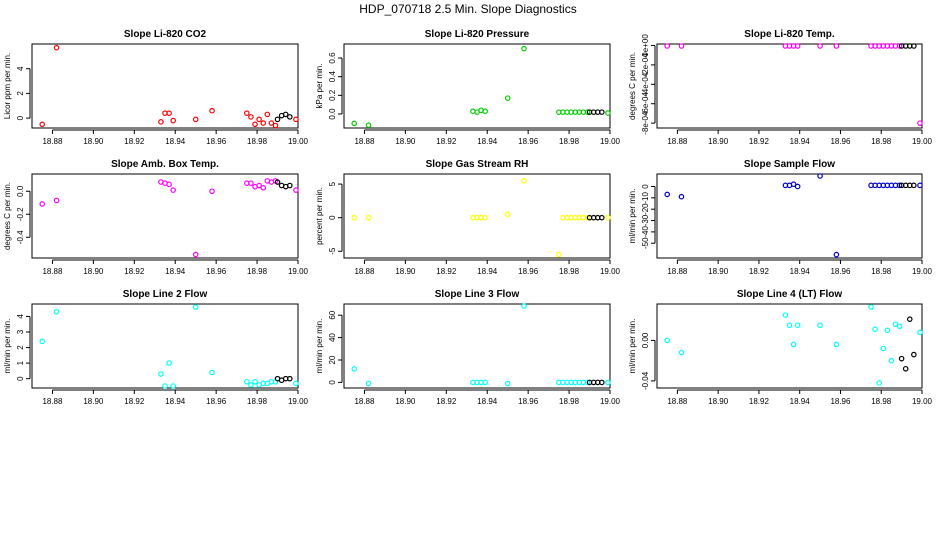 This screenshot has height=540, width=936. Describe the element at coordinates (319, 86) in the screenshot. I see `y-axis-label: kPa per min.` at that location.